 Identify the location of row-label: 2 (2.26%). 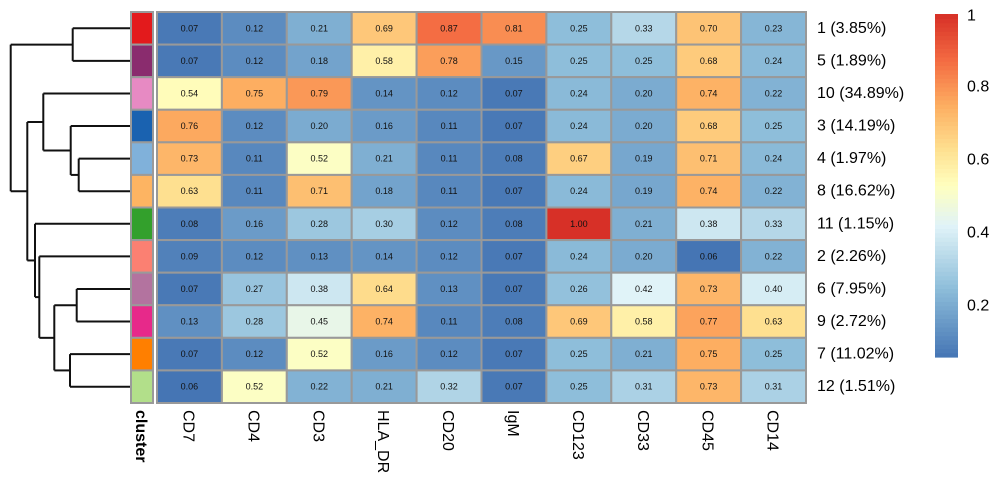
(851, 256).